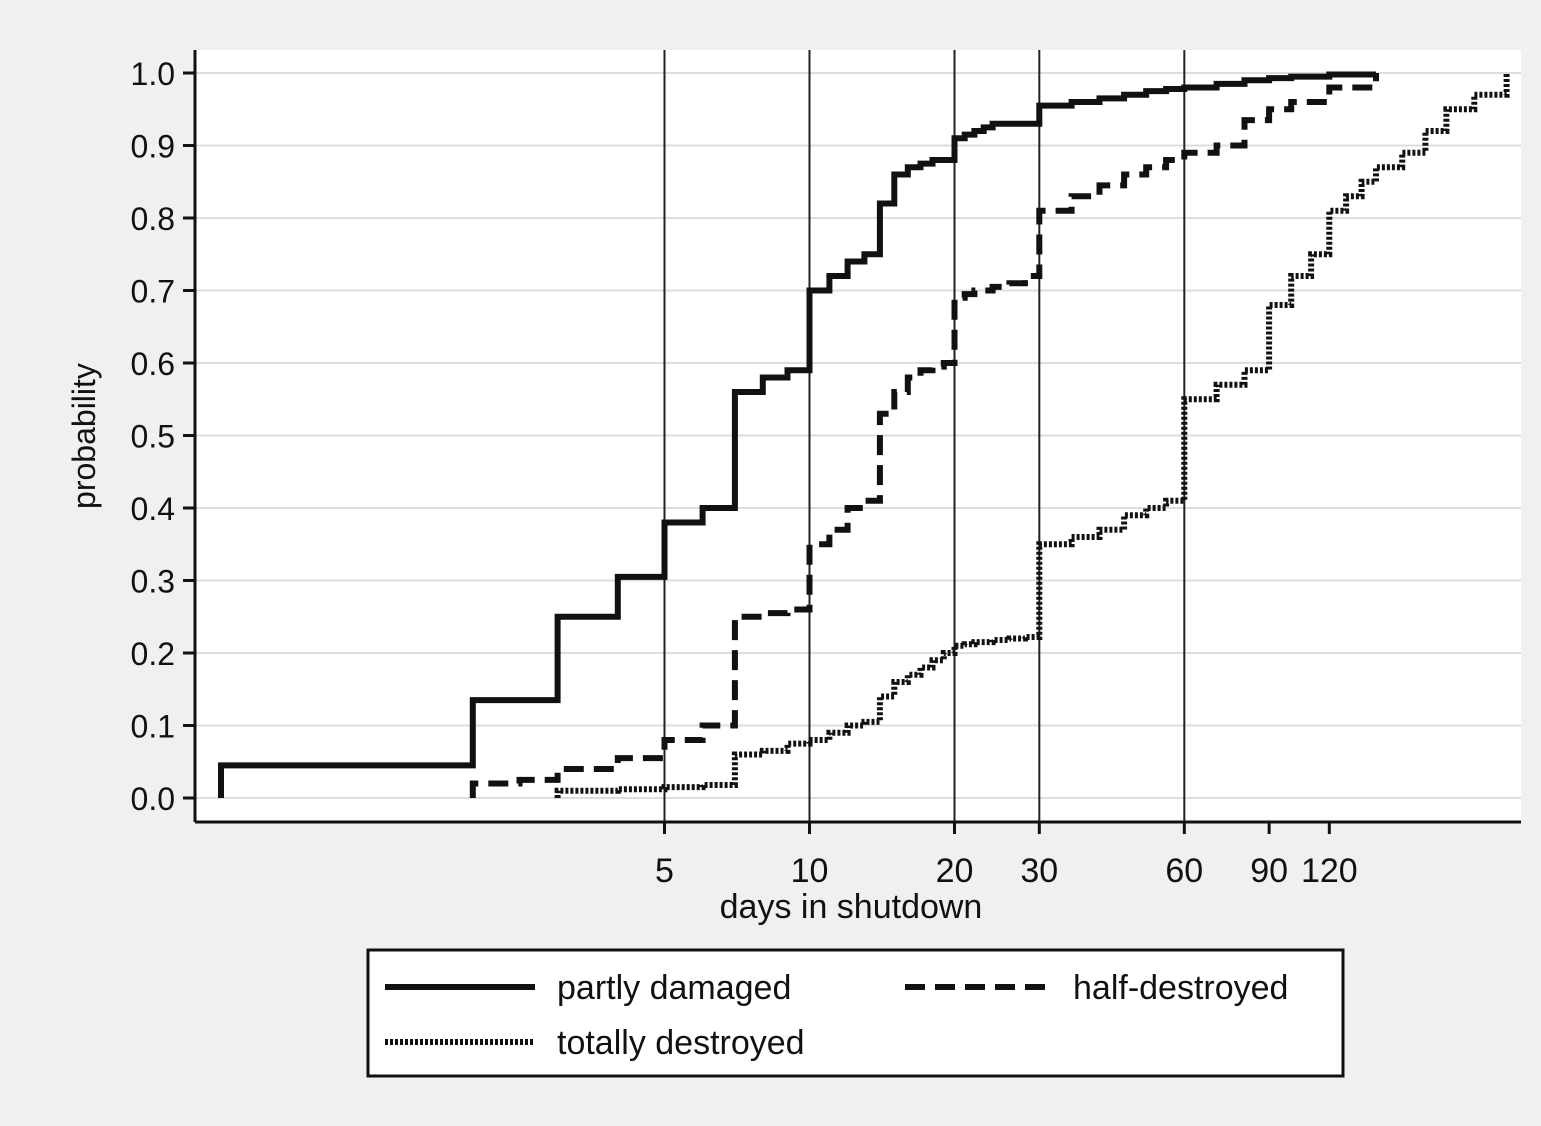 The width and height of the screenshot is (1541, 1126). Describe the element at coordinates (153, 437) in the screenshot. I see `y-tick-label: 0.5` at that location.